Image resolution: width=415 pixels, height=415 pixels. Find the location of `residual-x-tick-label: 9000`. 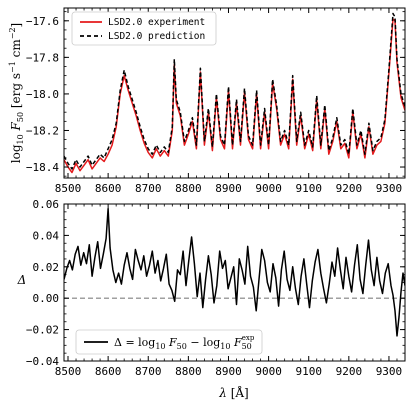

residual-x-tick-label: 9000 is located at coordinates (268, 371).